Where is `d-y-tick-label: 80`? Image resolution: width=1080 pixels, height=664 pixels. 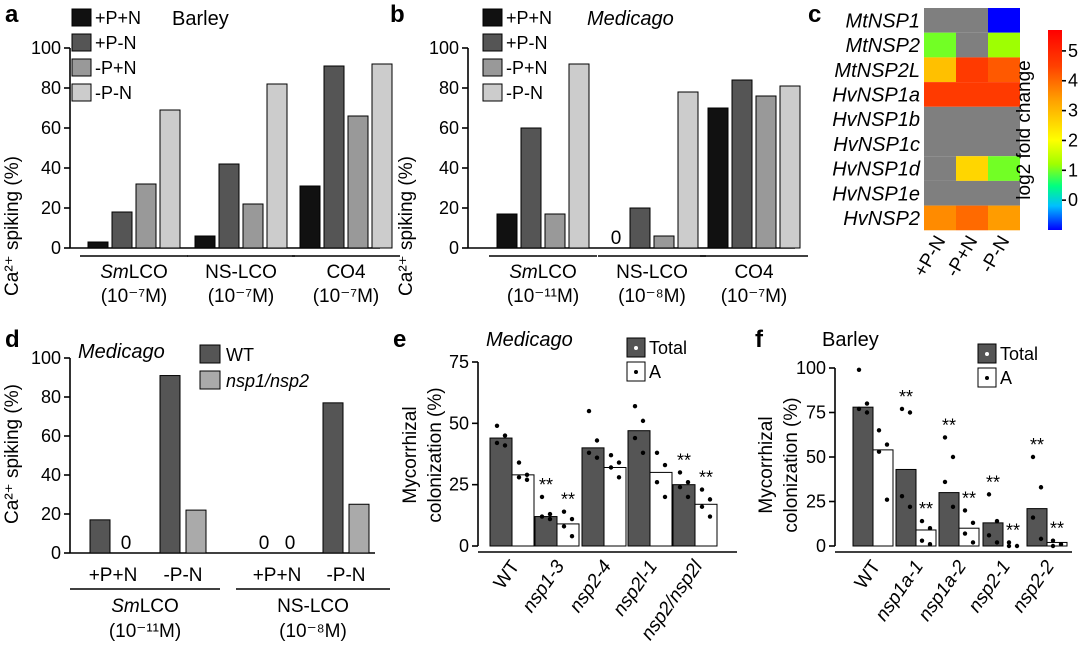 d-y-tick-label: 80 is located at coordinates (51, 397).